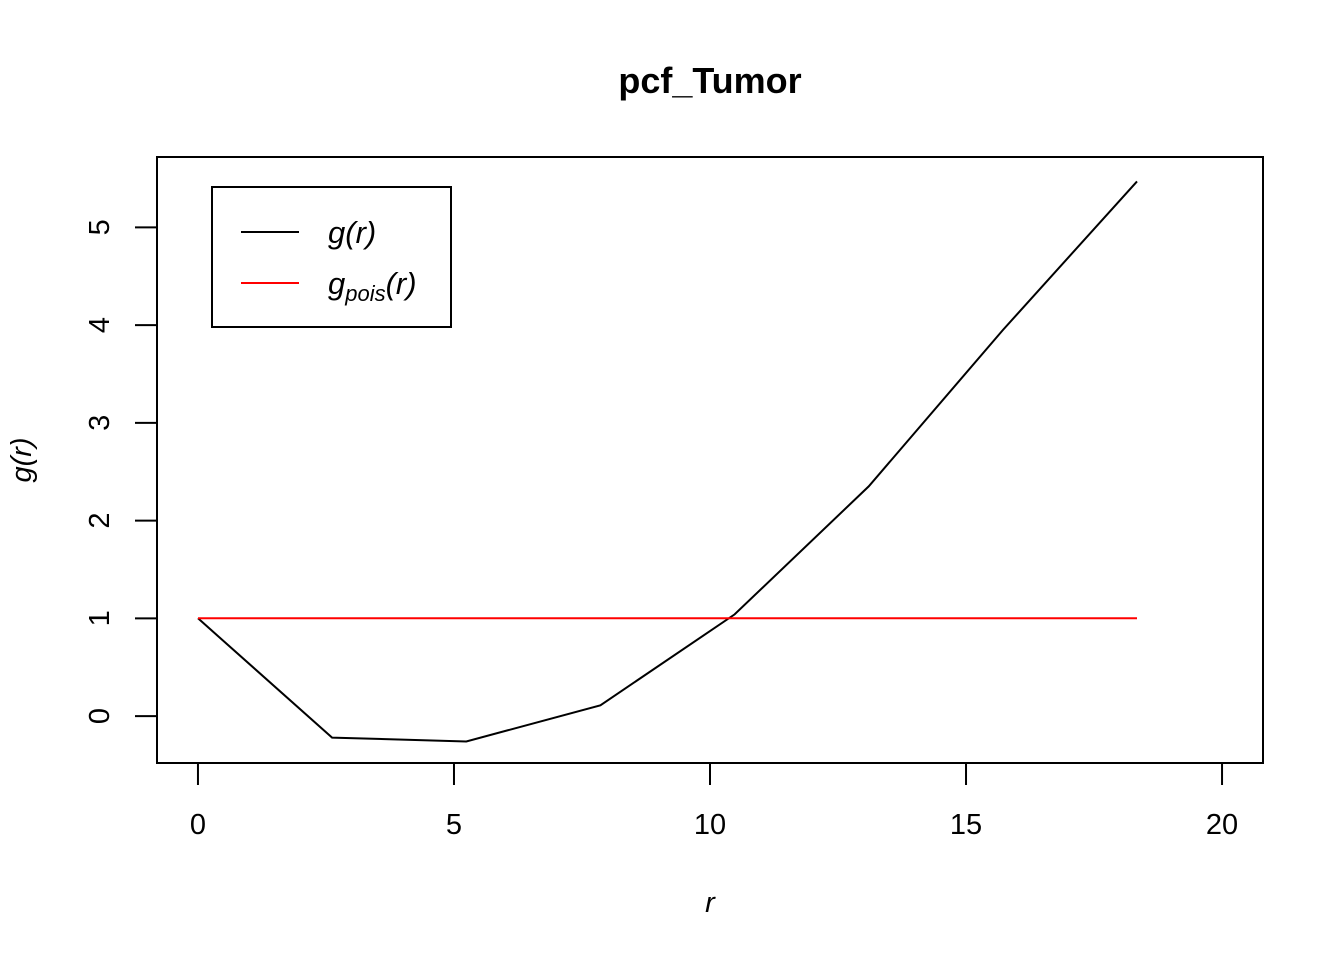 Image resolution: width=1344 pixels, height=960 pixels. I want to click on legend-label-gpois: gpois(r), so click(372, 286).